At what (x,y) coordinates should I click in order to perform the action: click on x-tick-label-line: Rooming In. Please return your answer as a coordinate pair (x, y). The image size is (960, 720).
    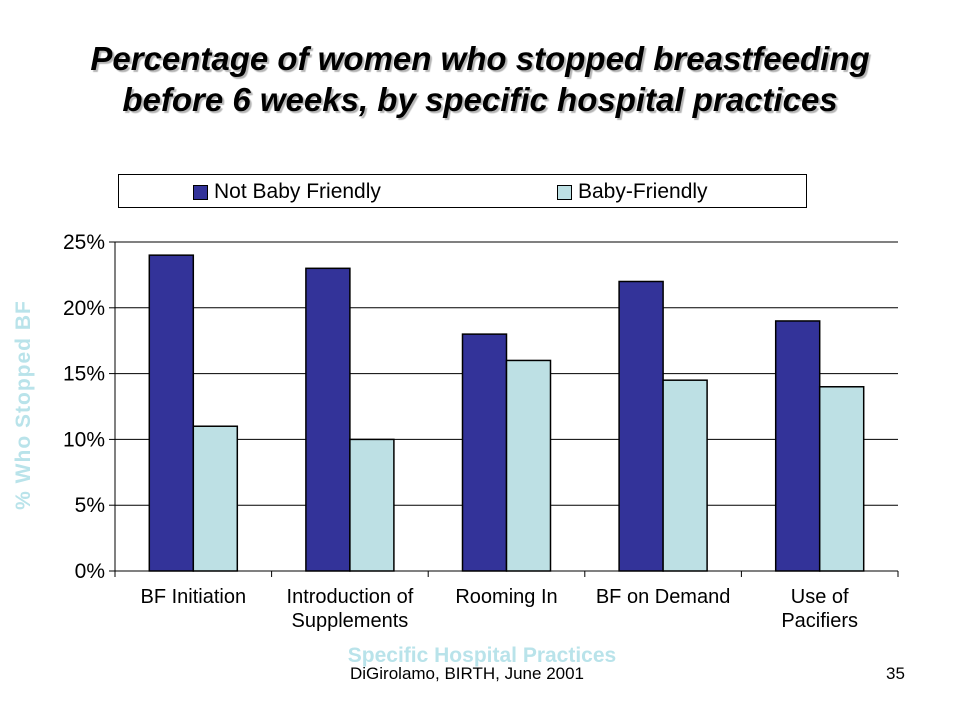
    Looking at the image, I should click on (506, 597).